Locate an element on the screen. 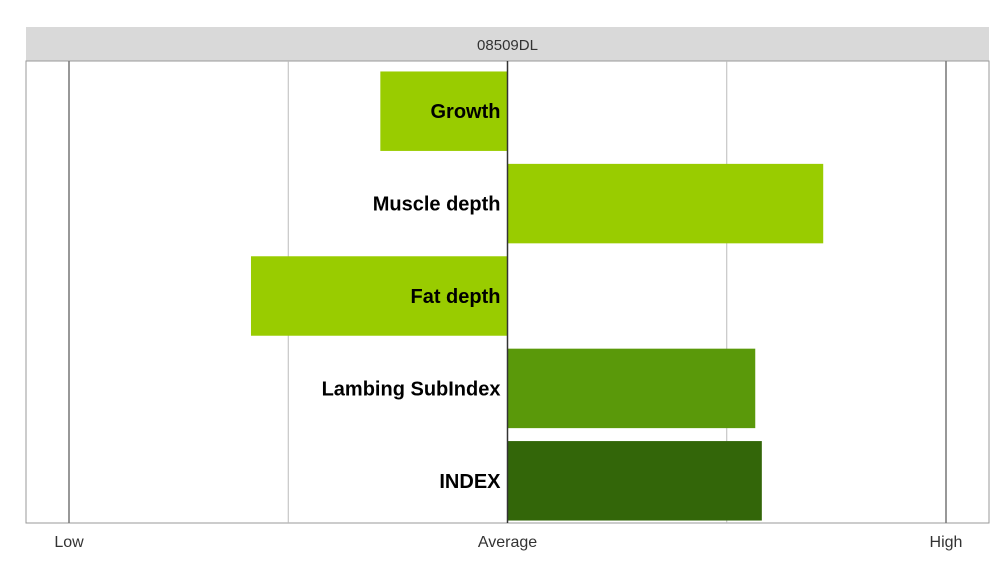 This screenshot has height=571, width=1000. x-tick-label: Low is located at coordinates (69, 542).